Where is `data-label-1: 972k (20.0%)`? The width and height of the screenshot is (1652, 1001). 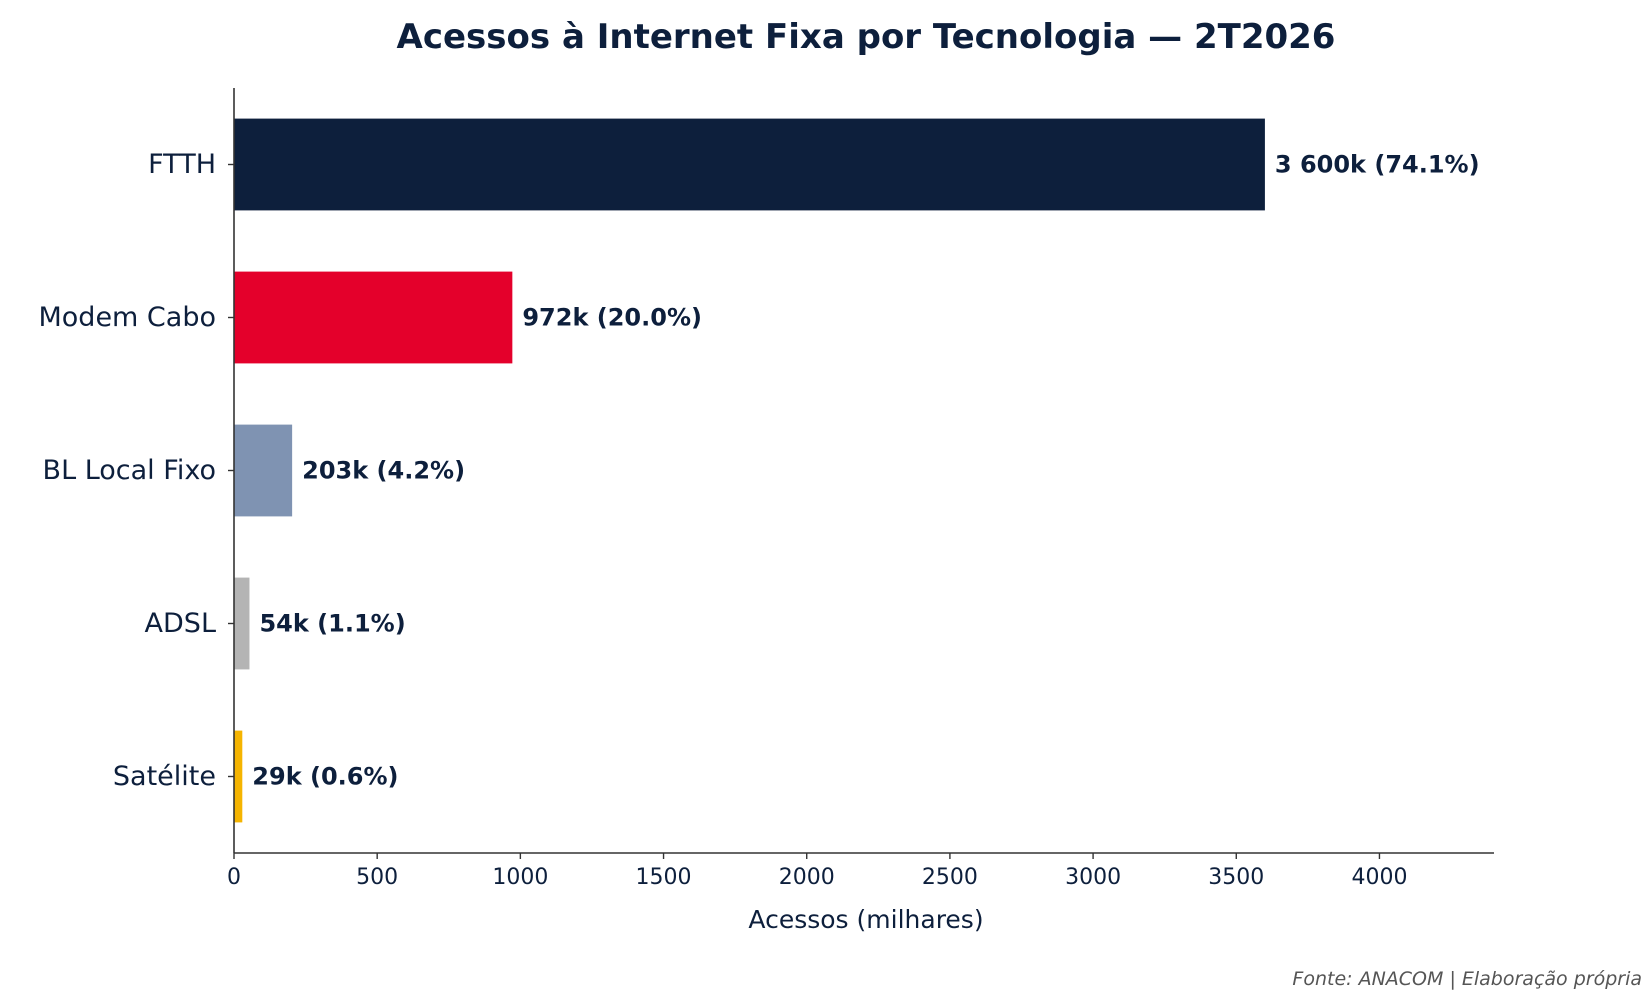 data-label-1: 972k (20.0%) is located at coordinates (612, 318).